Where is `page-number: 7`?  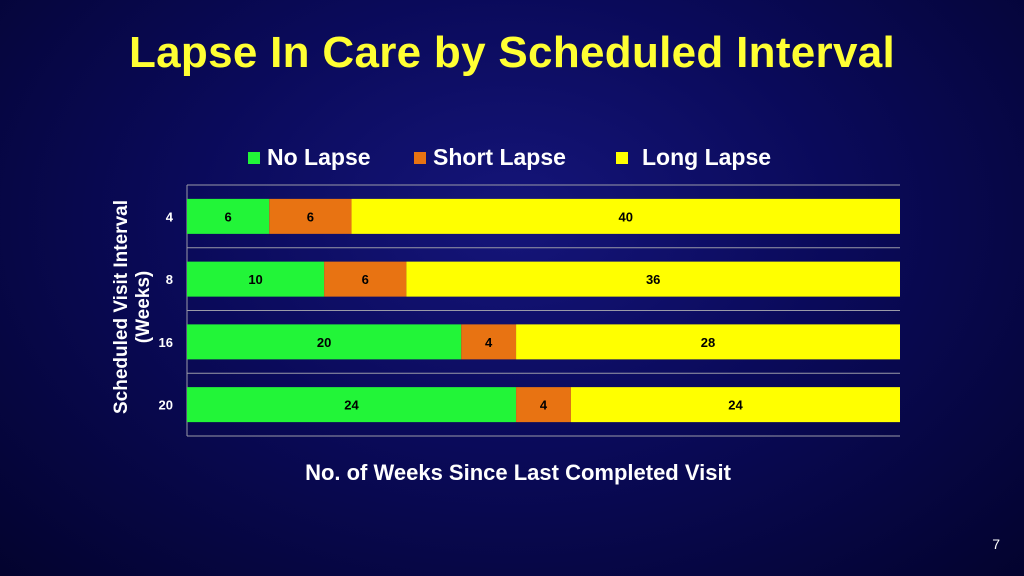
page-number: 7 is located at coordinates (996, 544).